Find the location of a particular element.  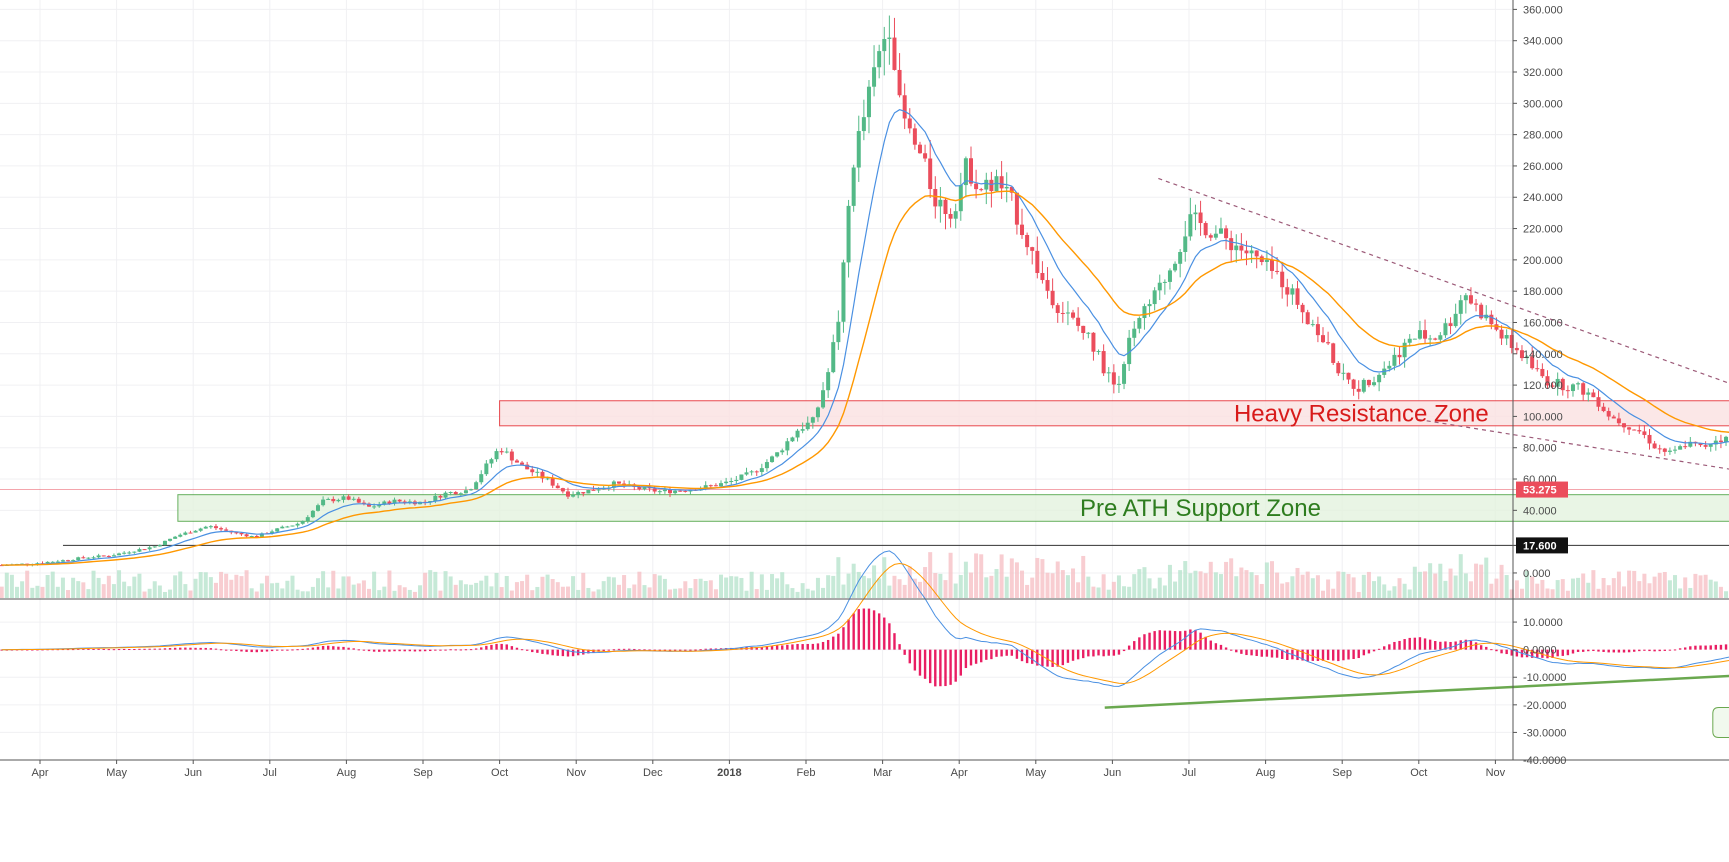

price-tick-label: 260.000 is located at coordinates (1543, 167).